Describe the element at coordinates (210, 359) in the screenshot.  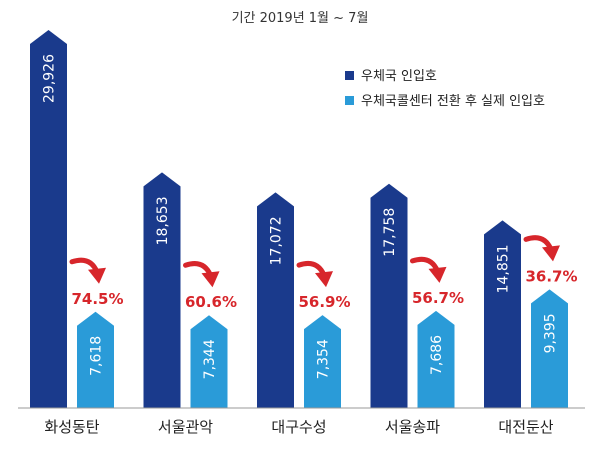
I see `value-label-2-series-2: 7,344` at that location.